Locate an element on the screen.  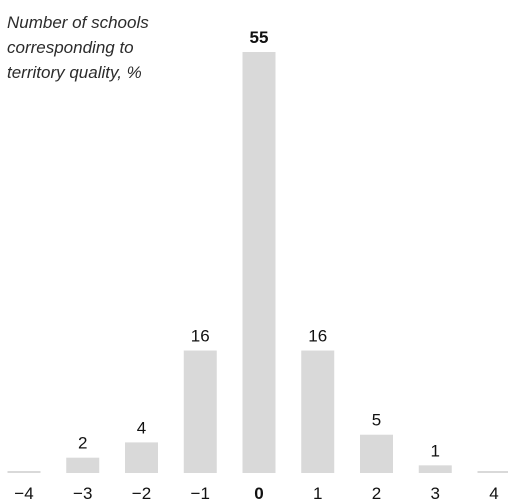
bar-−4 is located at coordinates (24, 472).